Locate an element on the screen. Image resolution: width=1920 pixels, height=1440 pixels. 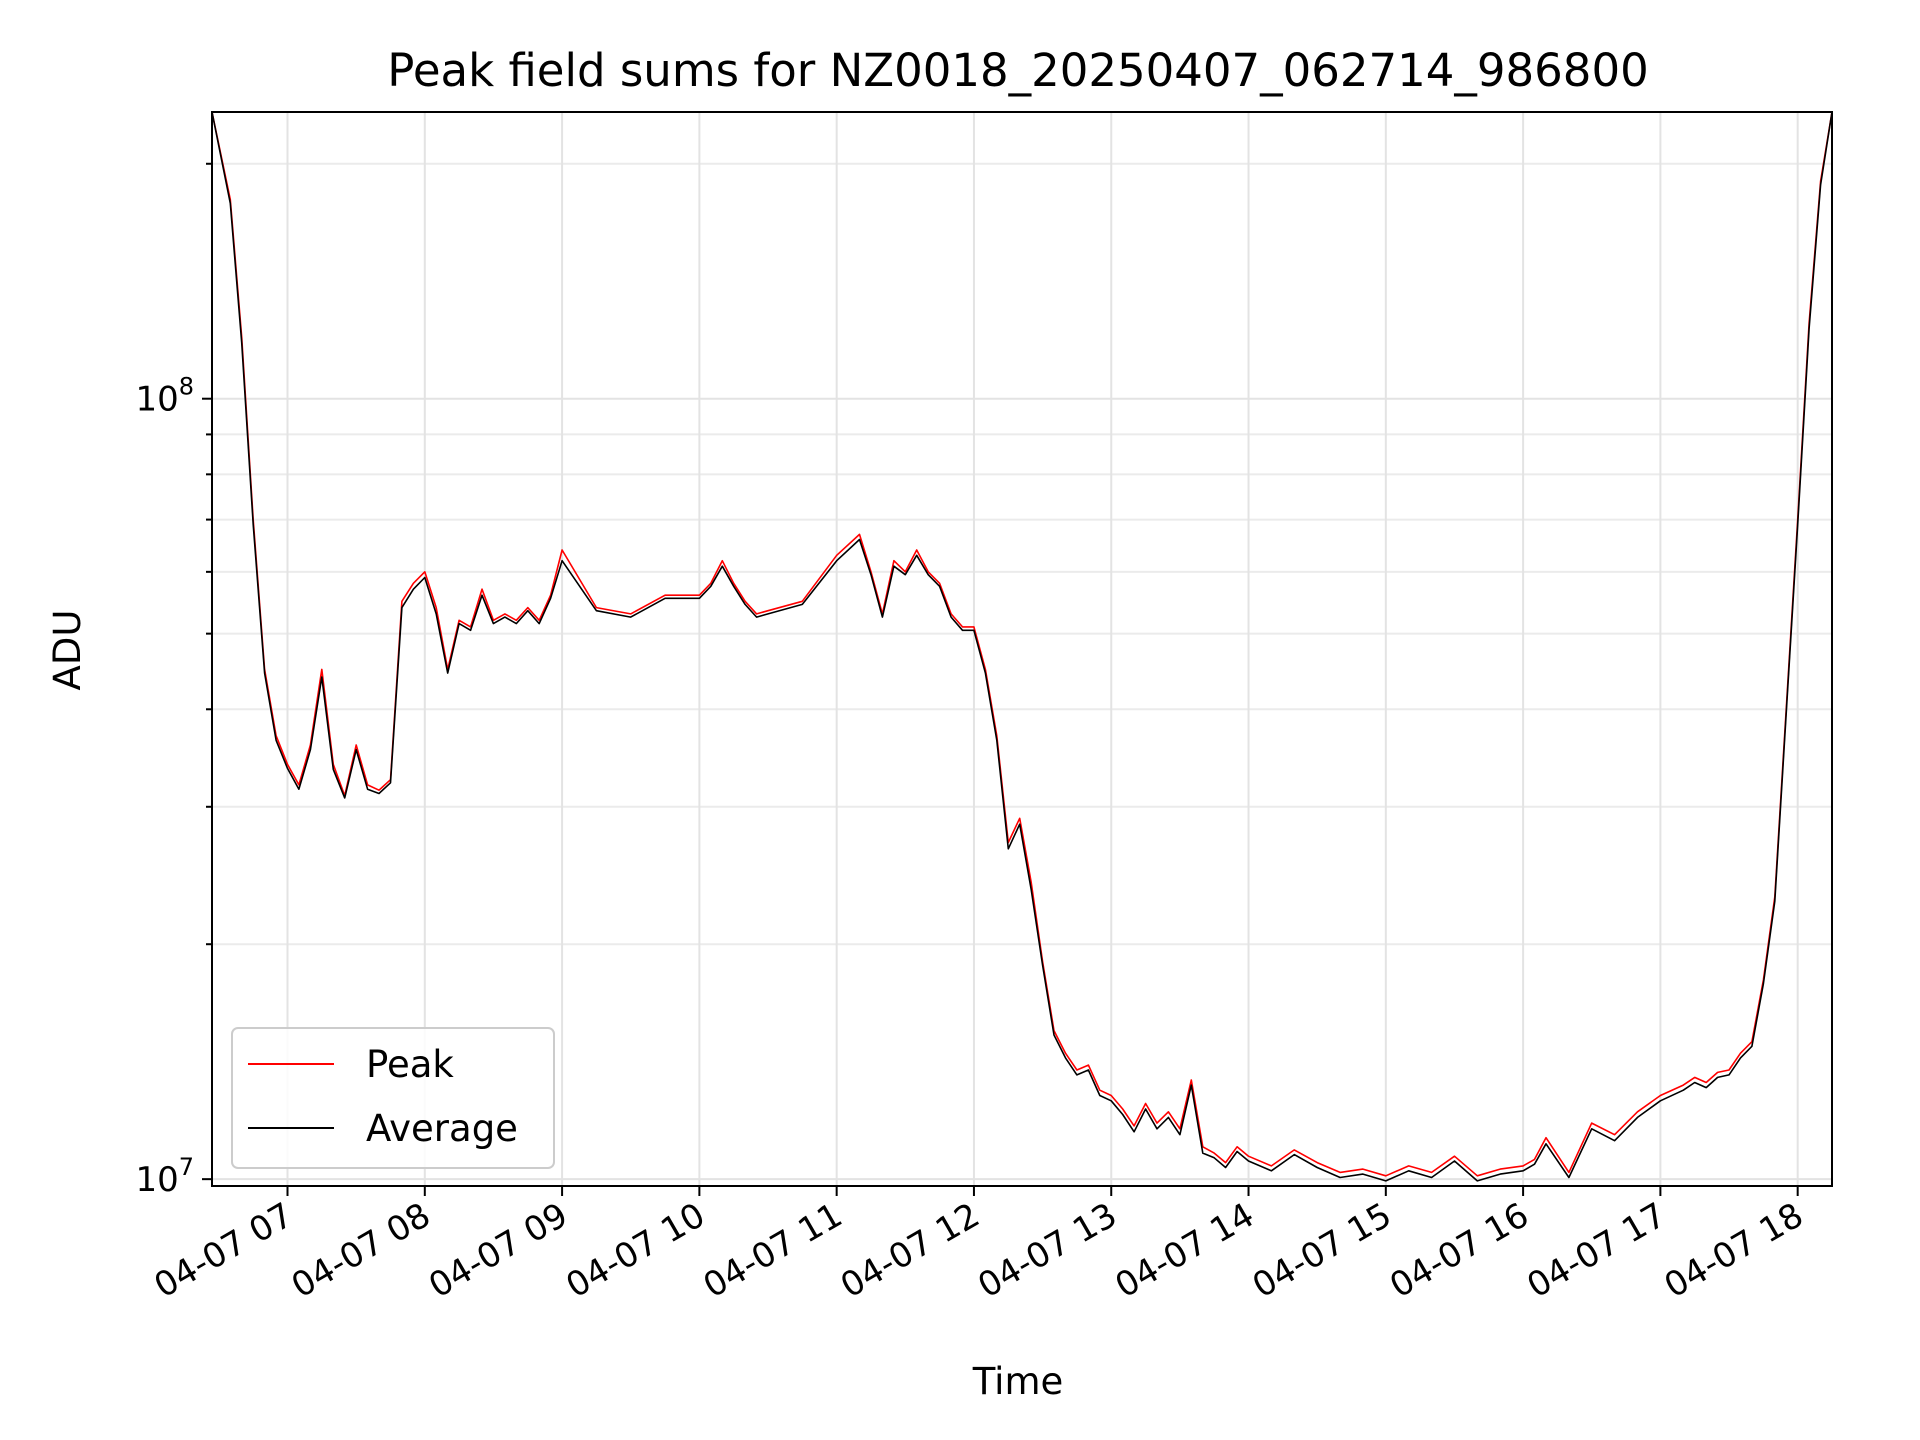
legend: Peak Average is located at coordinates (393, 1098).